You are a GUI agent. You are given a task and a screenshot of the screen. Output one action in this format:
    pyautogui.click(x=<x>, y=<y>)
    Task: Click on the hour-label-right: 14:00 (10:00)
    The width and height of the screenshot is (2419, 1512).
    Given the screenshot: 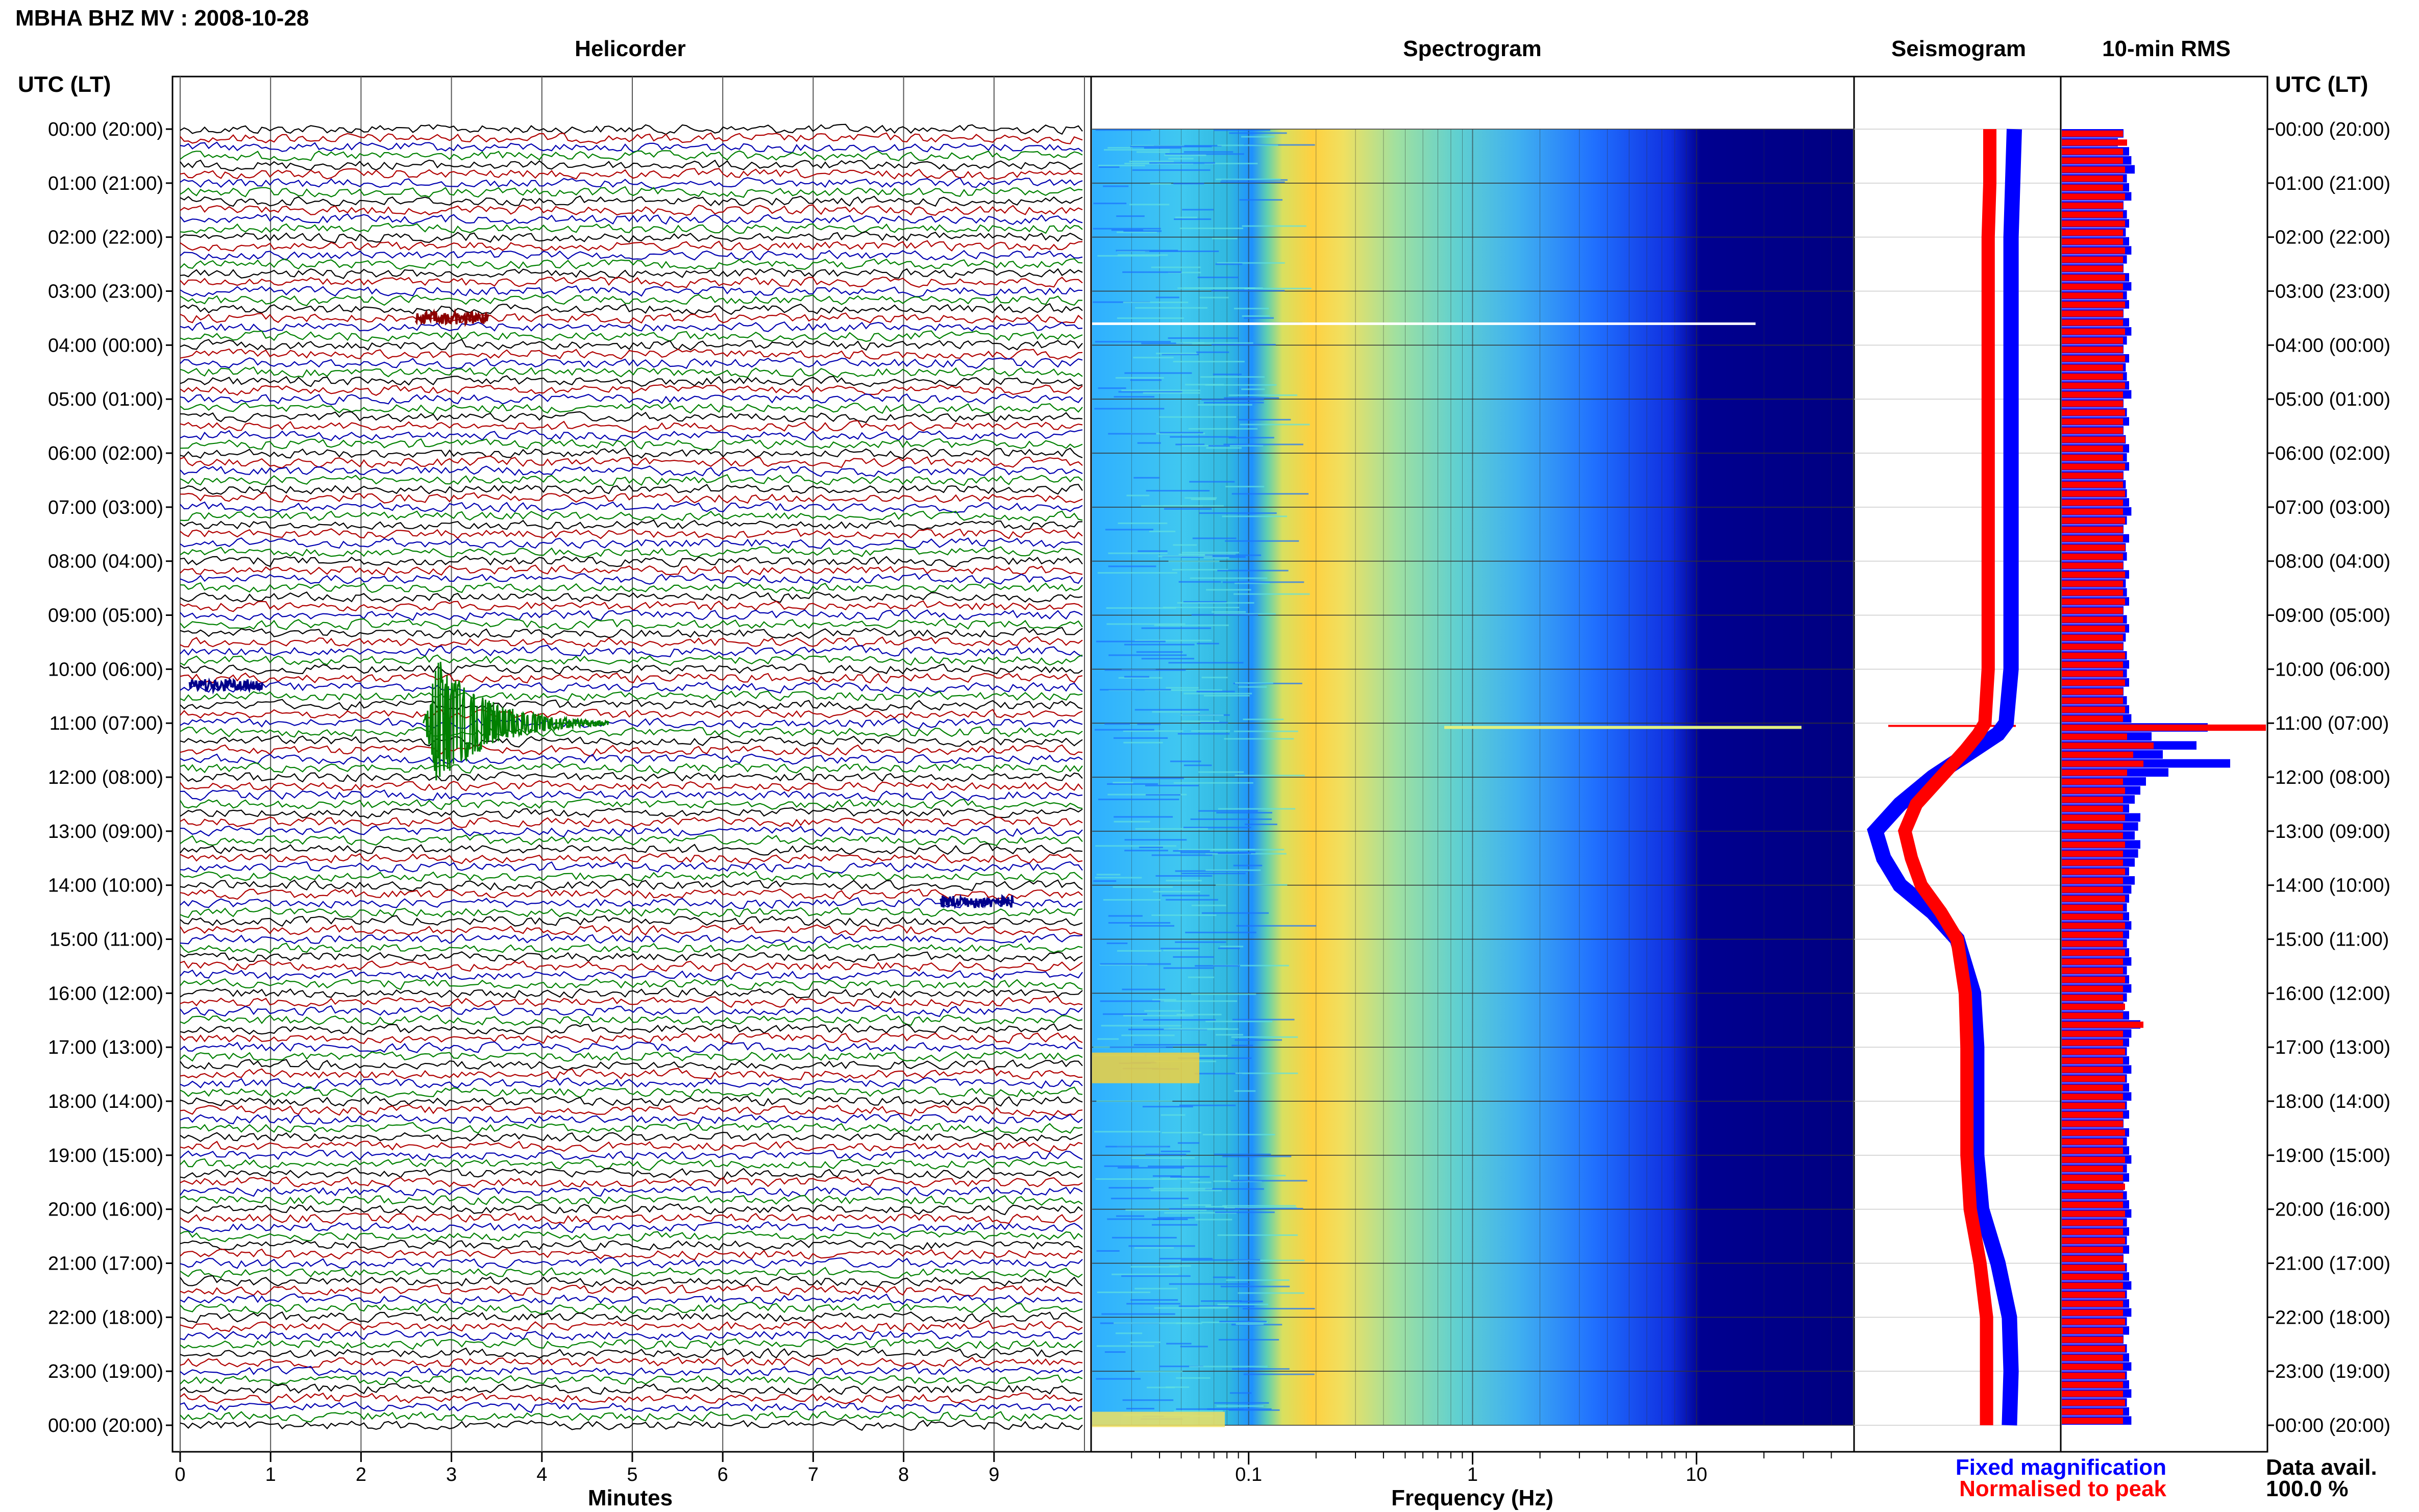 What is the action you would take?
    pyautogui.click(x=2332, y=886)
    